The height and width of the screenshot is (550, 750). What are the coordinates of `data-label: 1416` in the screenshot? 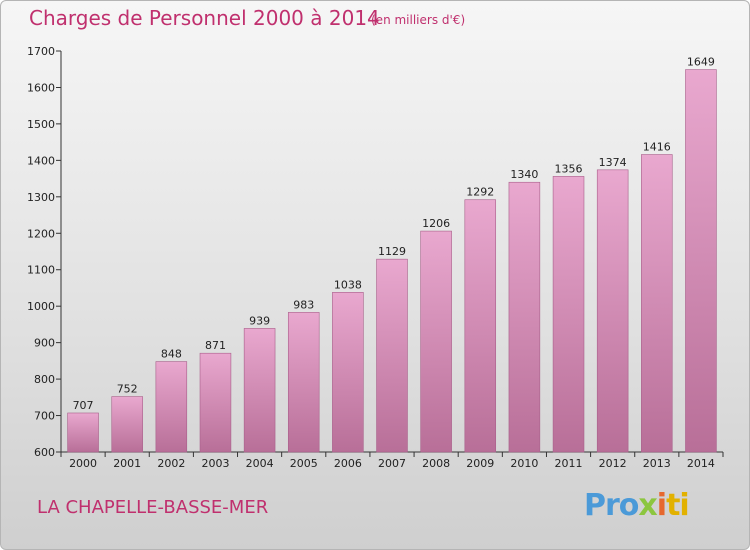 It's located at (657, 147).